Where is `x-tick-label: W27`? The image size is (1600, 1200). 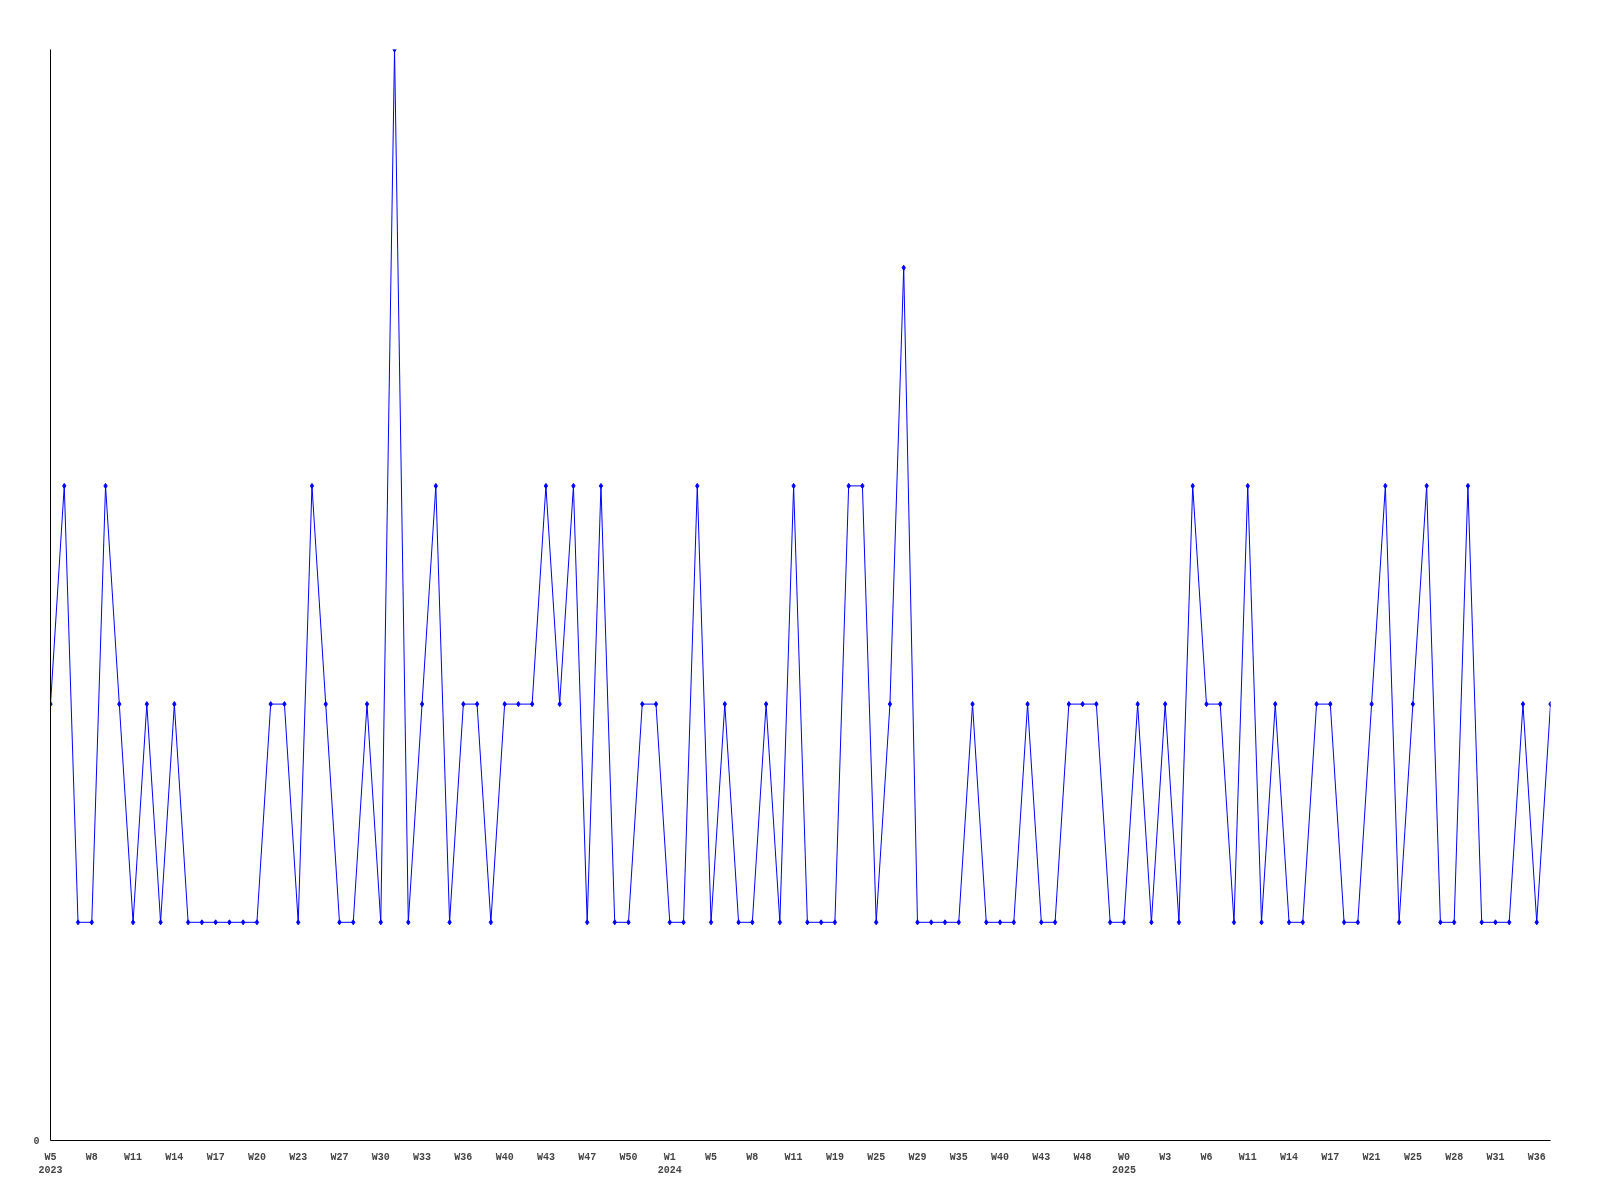 x-tick-label: W27 is located at coordinates (339, 1157).